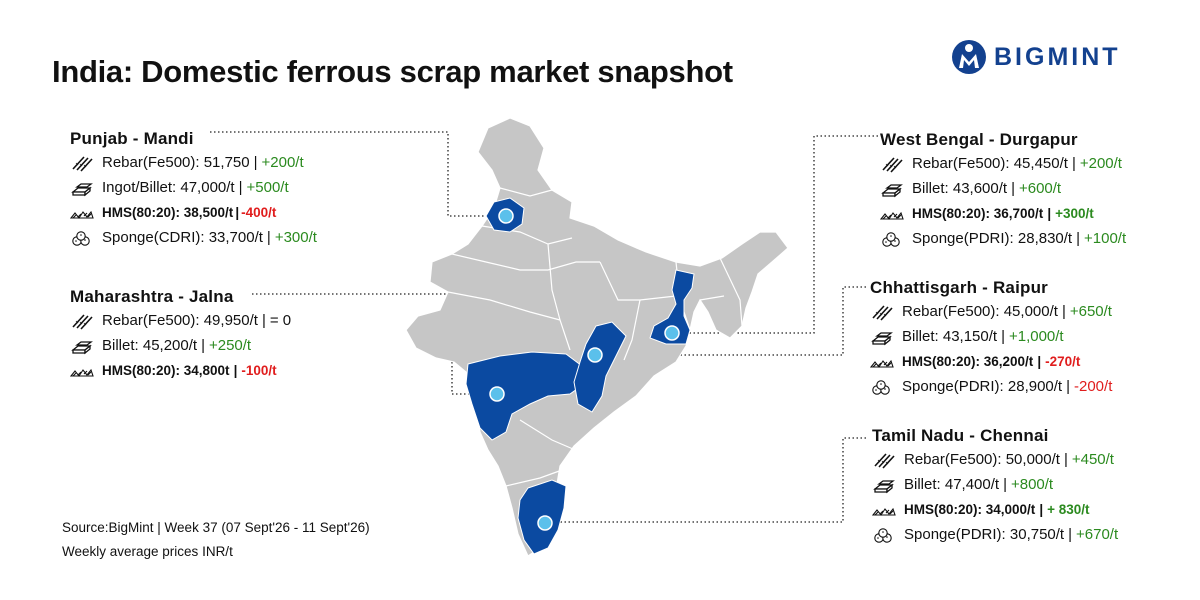  What do you see at coordinates (672, 307) in the screenshot?
I see `west-bengal-state` at bounding box center [672, 307].